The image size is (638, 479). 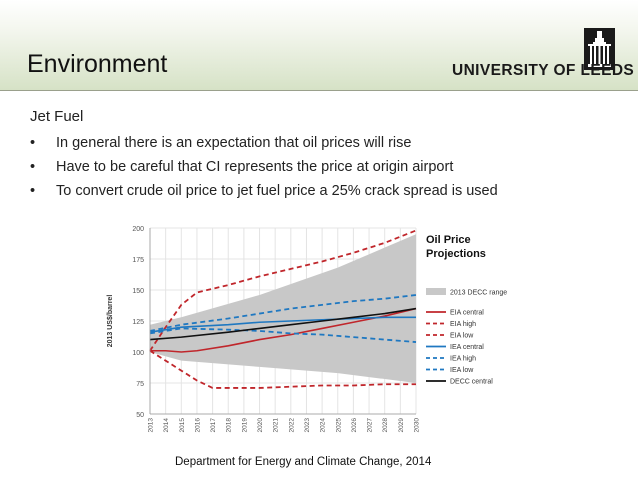 I want to click on series-line-eia-central, so click(x=283, y=330).